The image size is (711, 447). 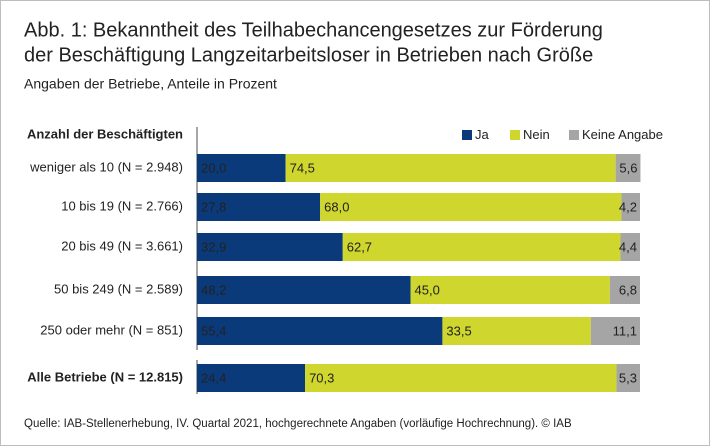 What do you see at coordinates (427, 289) in the screenshot?
I see `data-label: 45,0` at bounding box center [427, 289].